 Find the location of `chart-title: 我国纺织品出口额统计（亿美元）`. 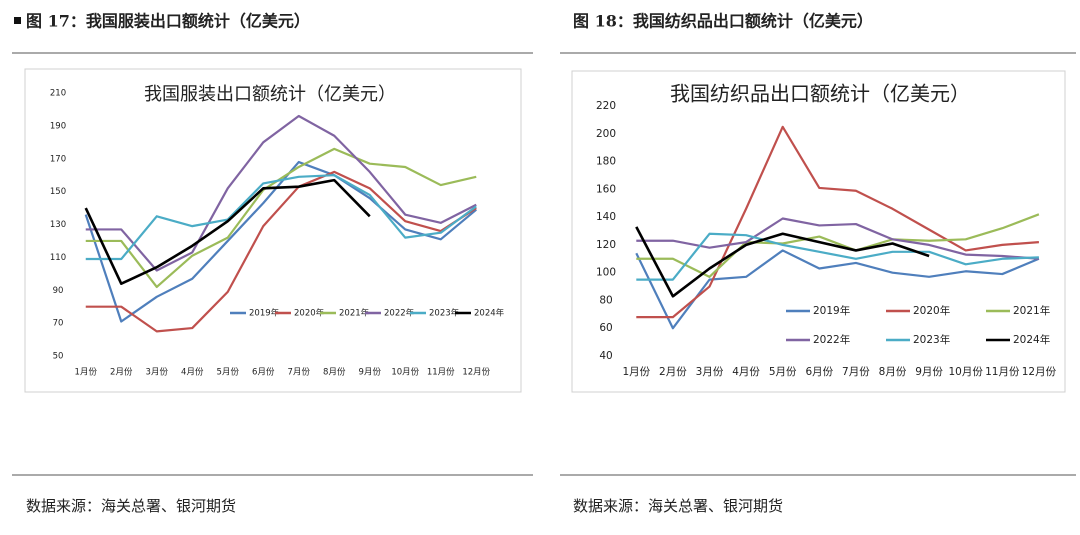

chart-title: 我国纺织品出口额统计（亿美元） is located at coordinates (820, 94).